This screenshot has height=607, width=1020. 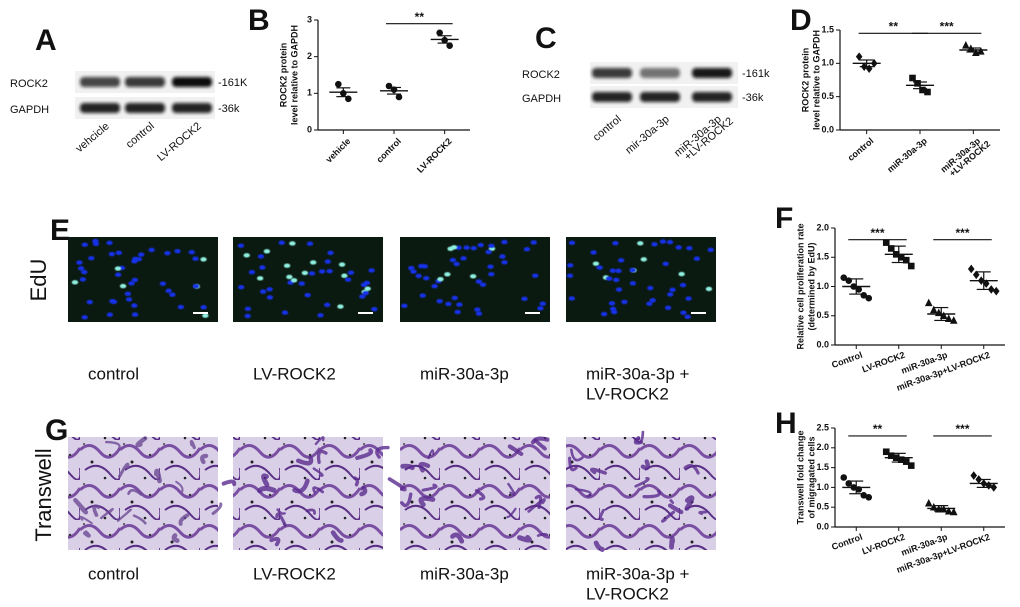 I want to click on significance-label: **, so click(x=878, y=429).